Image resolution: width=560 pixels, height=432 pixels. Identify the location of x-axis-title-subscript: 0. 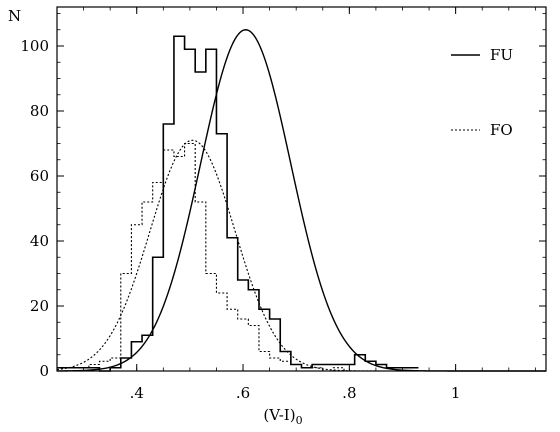
(299, 420).